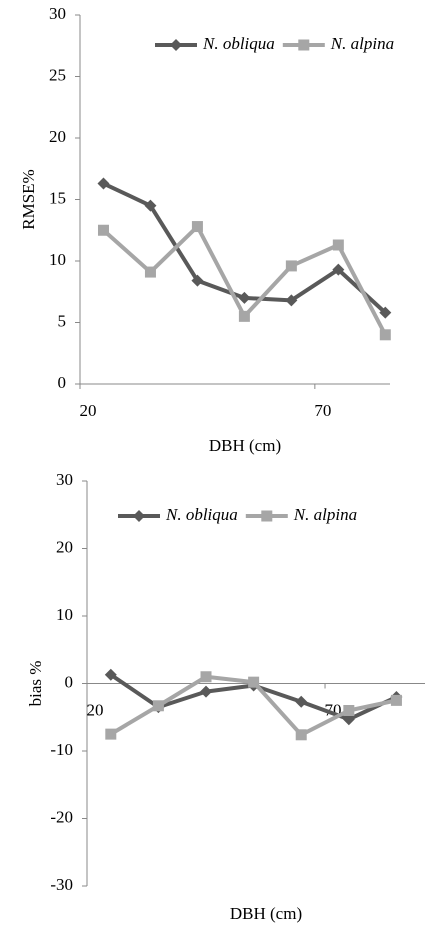  I want to click on y-tick-label: -10, so click(61, 749).